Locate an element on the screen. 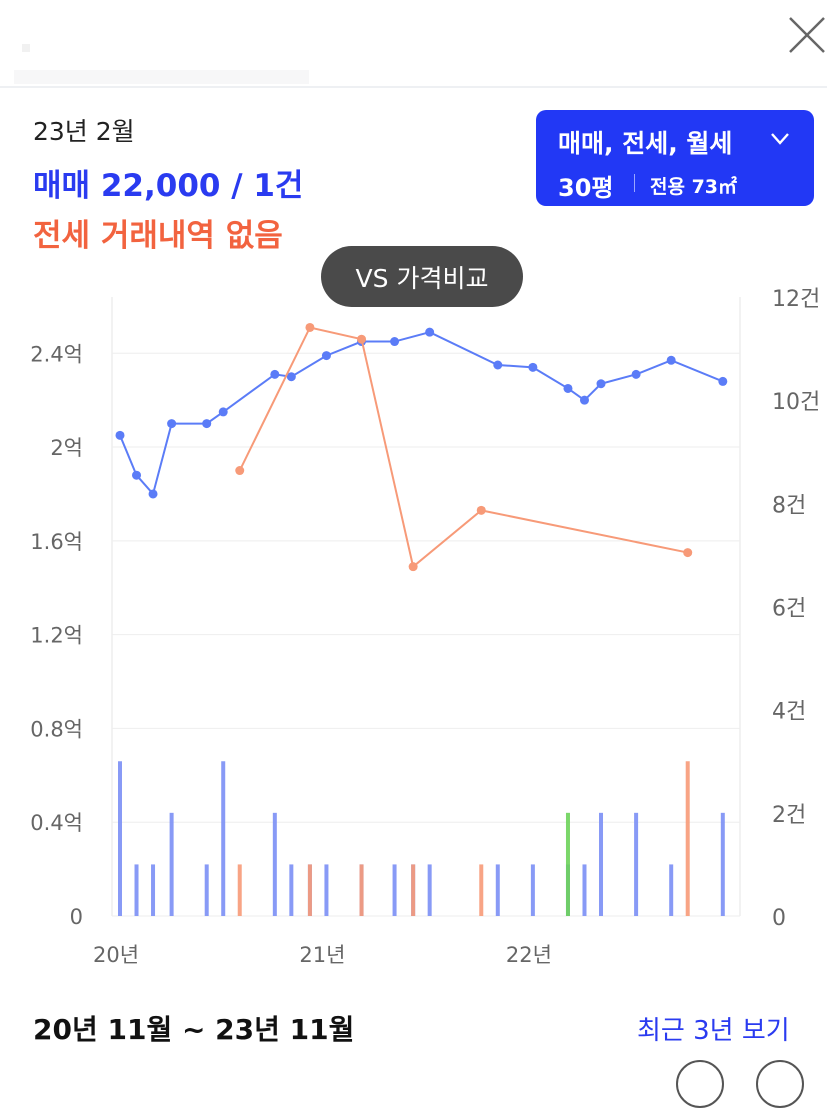 This screenshot has height=1108, width=827. tab-marker is located at coordinates (26, 48).